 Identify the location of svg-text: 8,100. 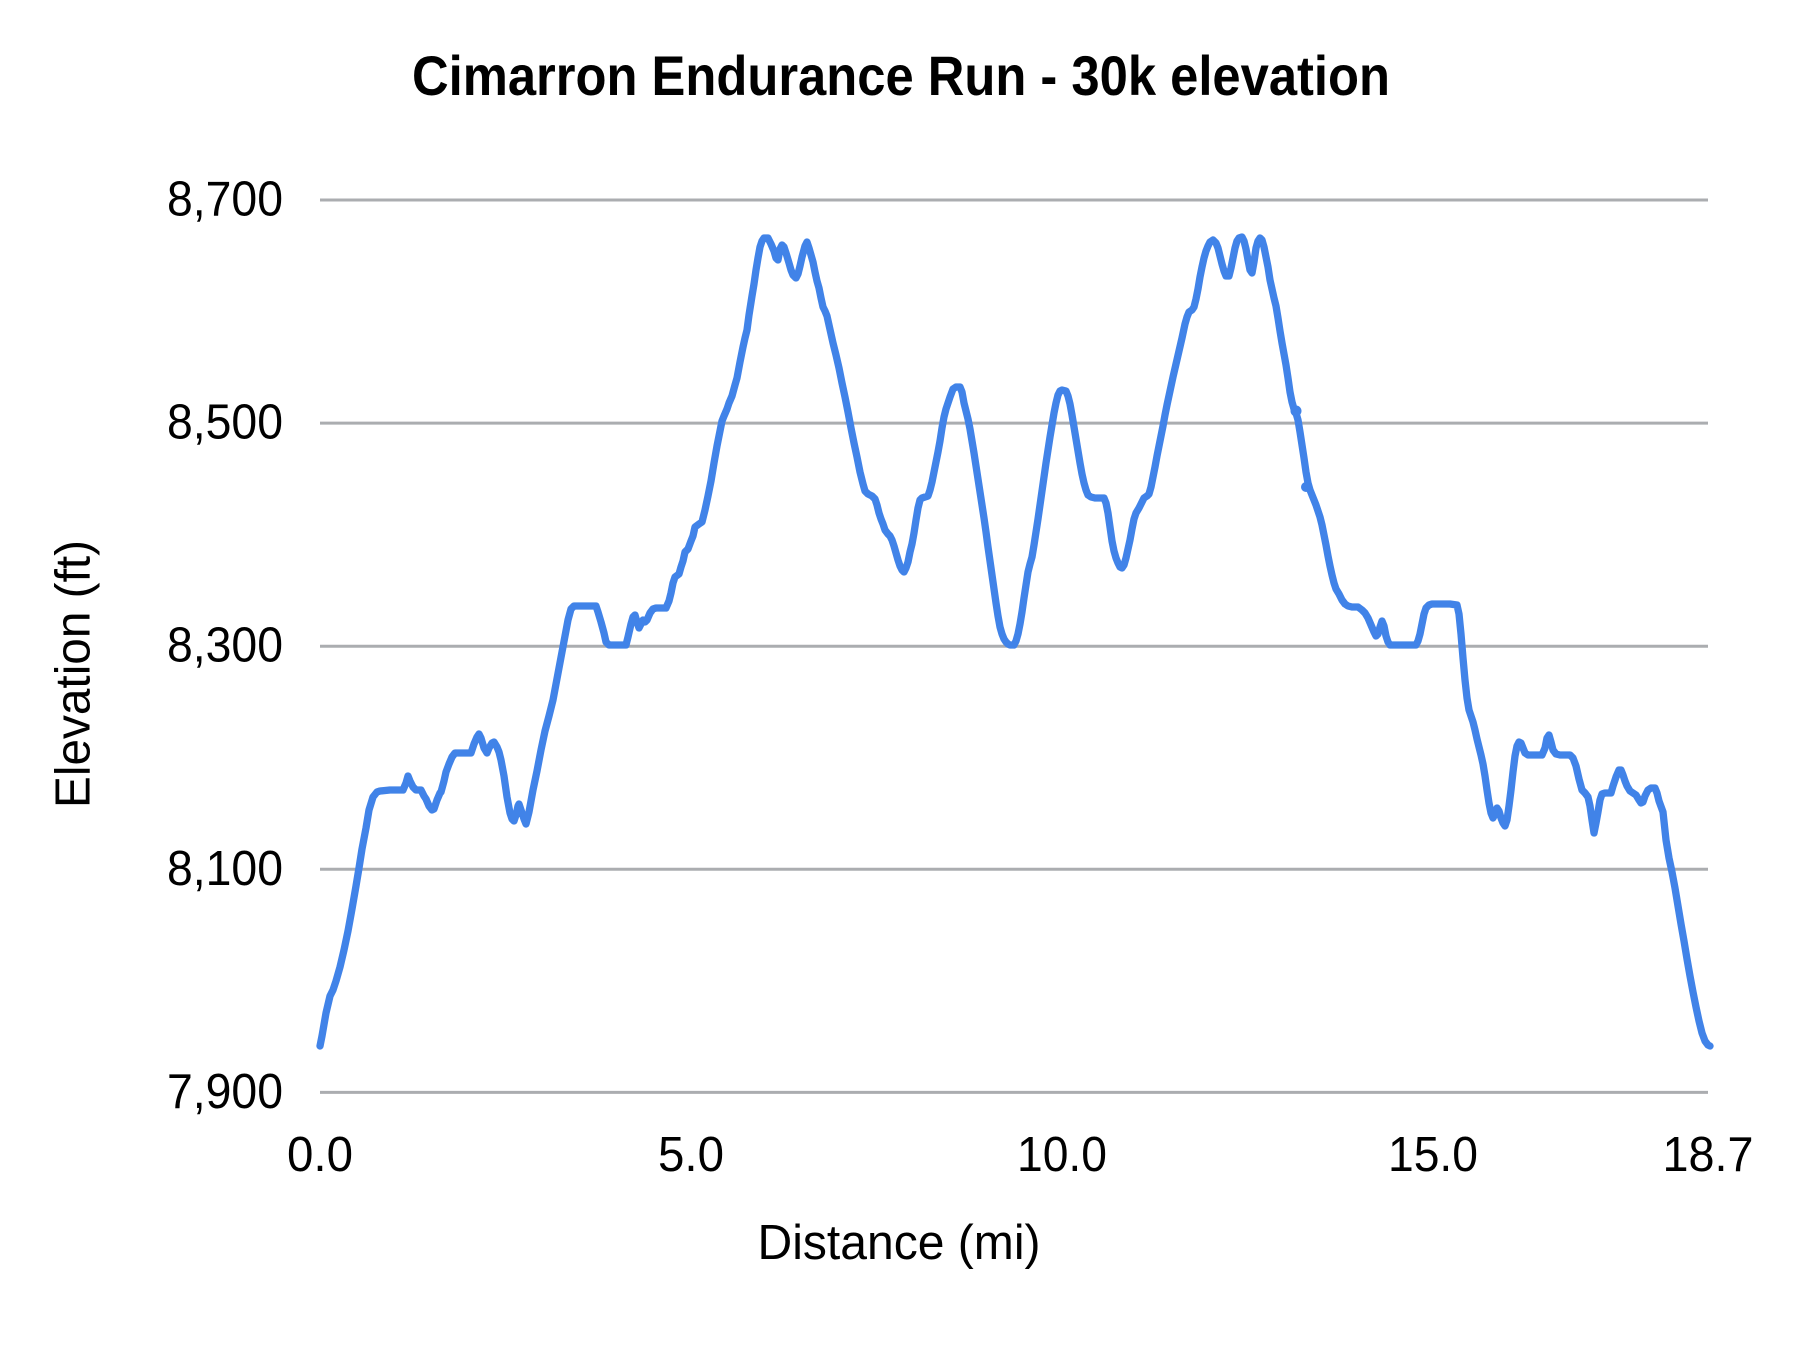
(225, 868).